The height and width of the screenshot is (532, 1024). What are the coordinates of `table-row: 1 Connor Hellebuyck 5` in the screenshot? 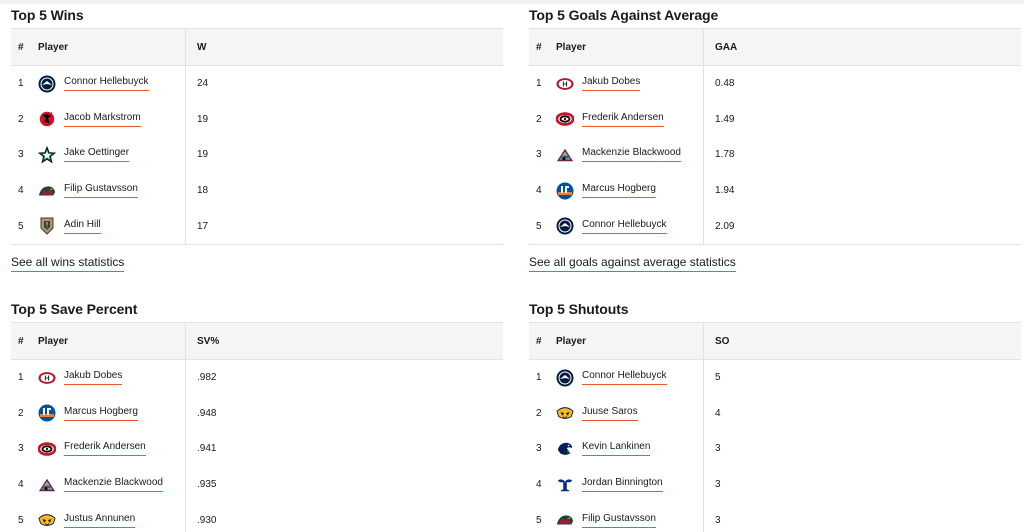 It's located at (775, 378).